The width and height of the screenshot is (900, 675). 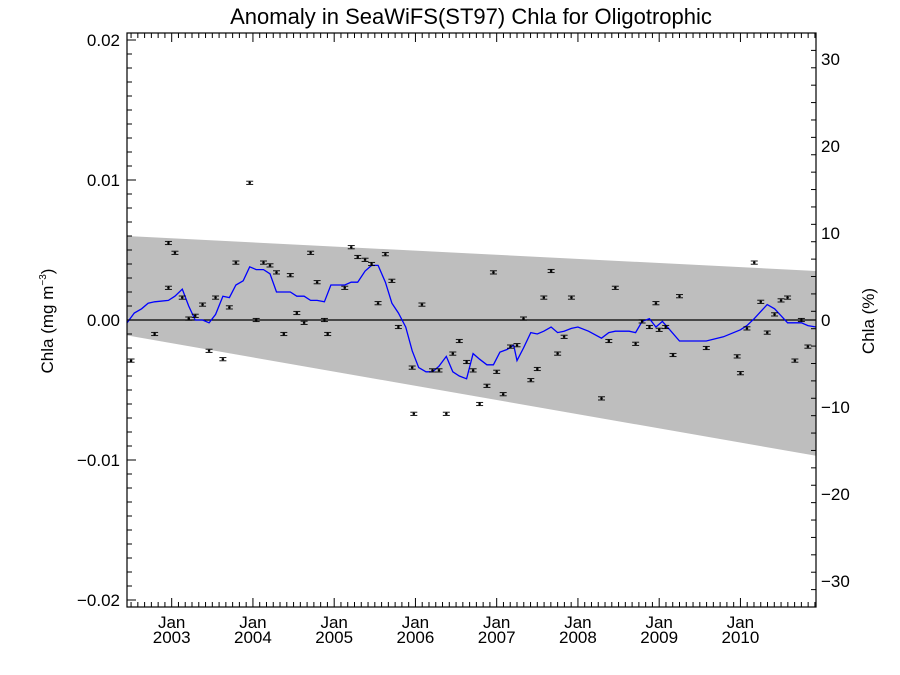 I want to click on y-right-tick-label: −10, so click(x=835, y=407).